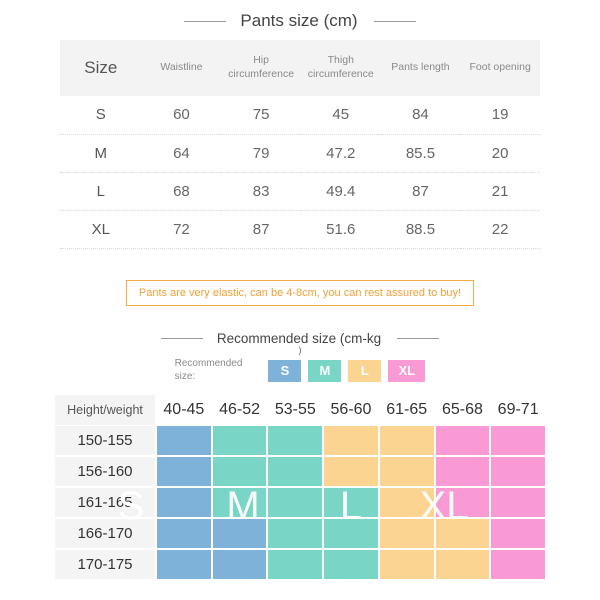 This screenshot has height=600, width=600. I want to click on height-row-label: 170-175, so click(105, 564).